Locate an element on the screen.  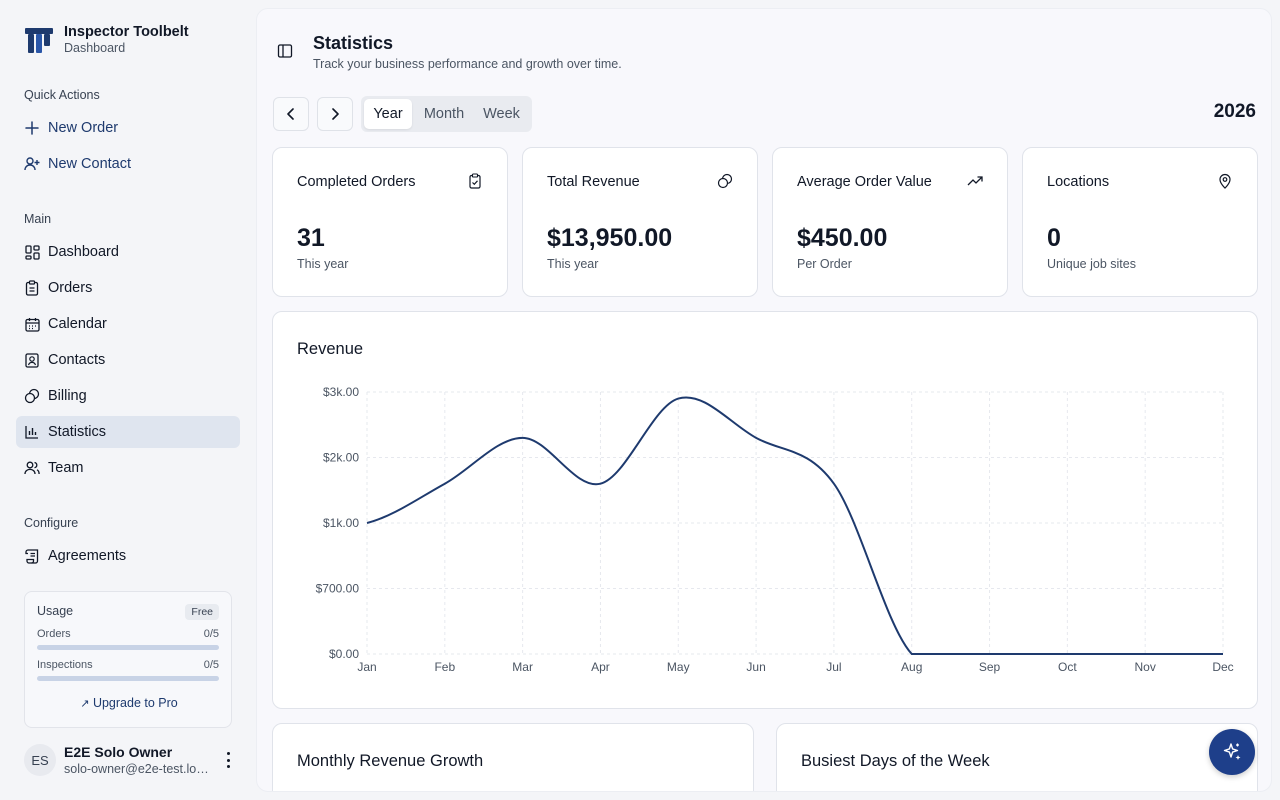
trending-up-icon is located at coordinates (975, 181).